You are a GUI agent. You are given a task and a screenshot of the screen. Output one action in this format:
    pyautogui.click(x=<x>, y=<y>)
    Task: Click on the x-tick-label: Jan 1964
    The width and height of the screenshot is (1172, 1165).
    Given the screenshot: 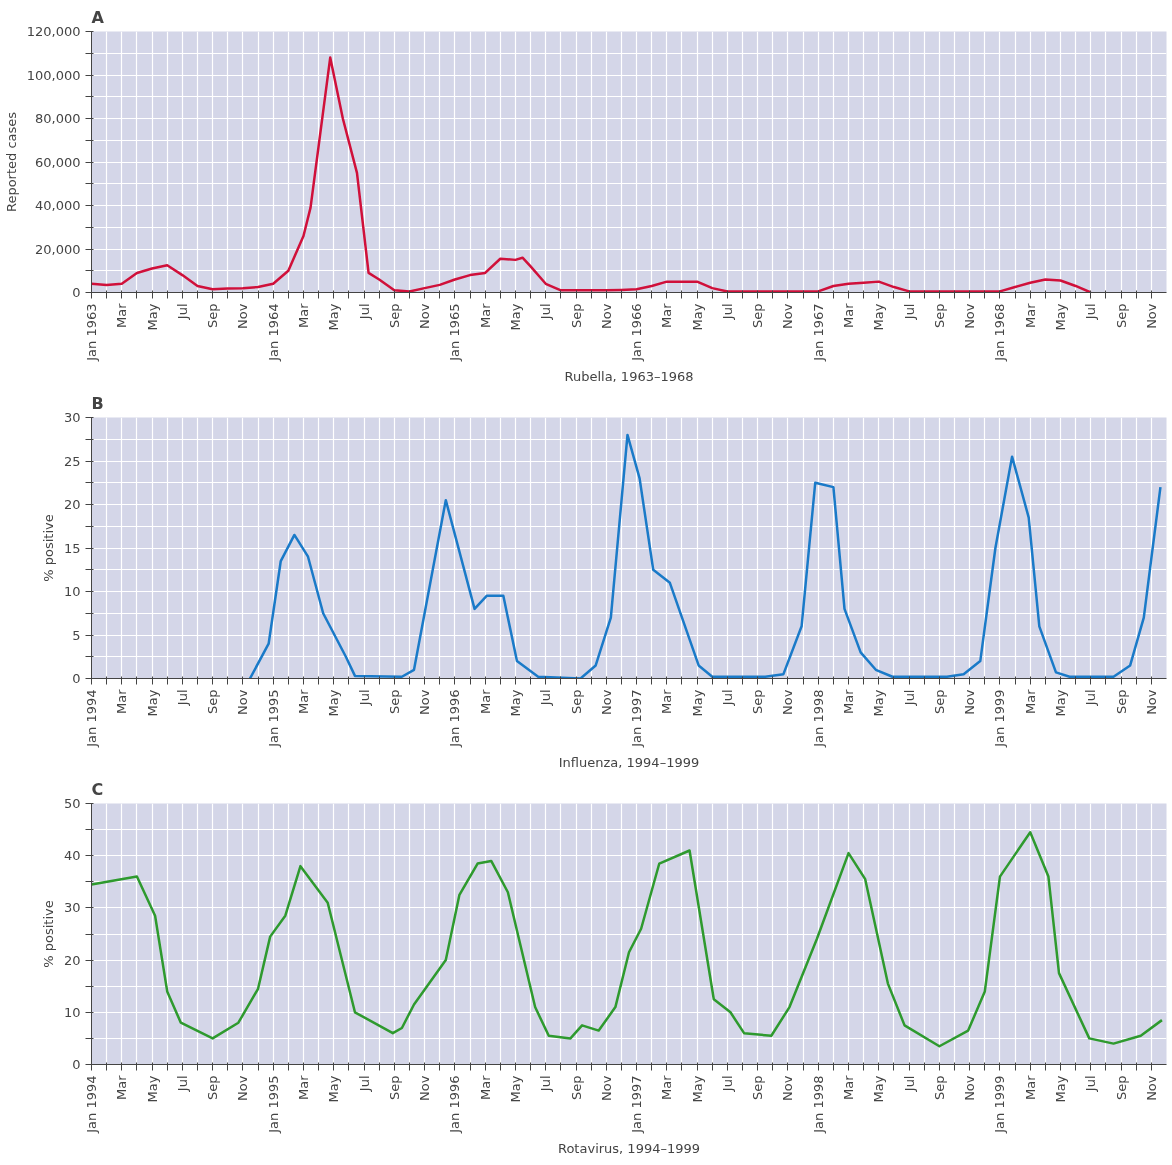 What is the action you would take?
    pyautogui.click(x=273, y=332)
    